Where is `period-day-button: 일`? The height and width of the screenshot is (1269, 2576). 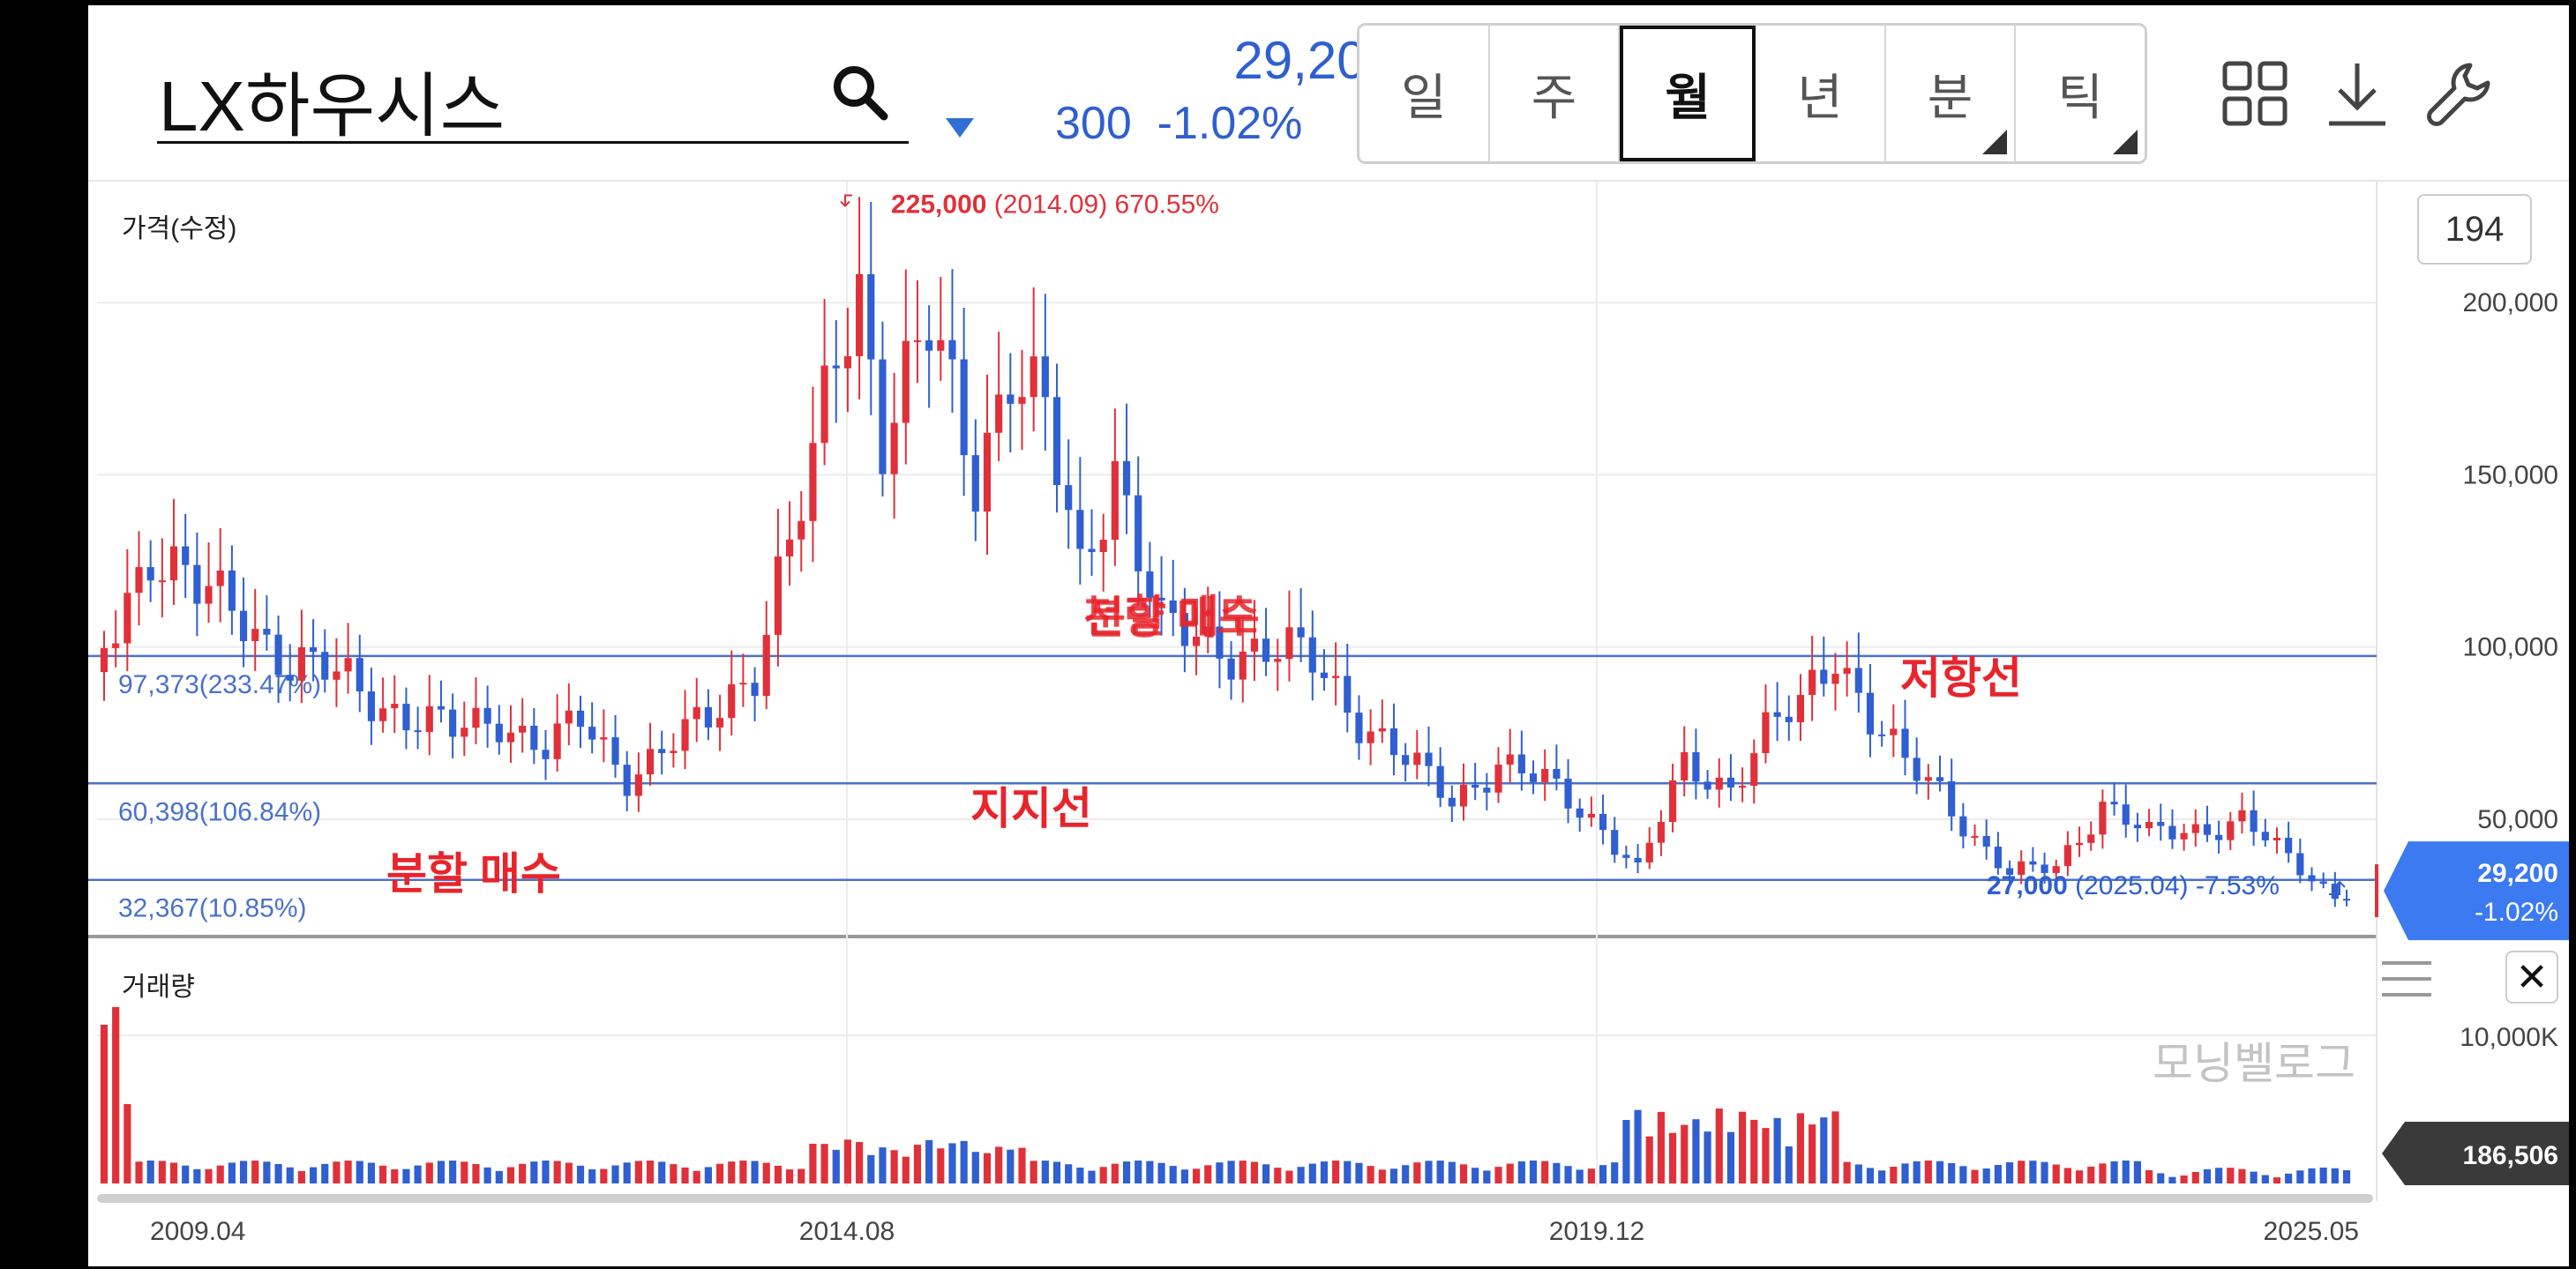
period-day-button: 일 is located at coordinates (1424, 93).